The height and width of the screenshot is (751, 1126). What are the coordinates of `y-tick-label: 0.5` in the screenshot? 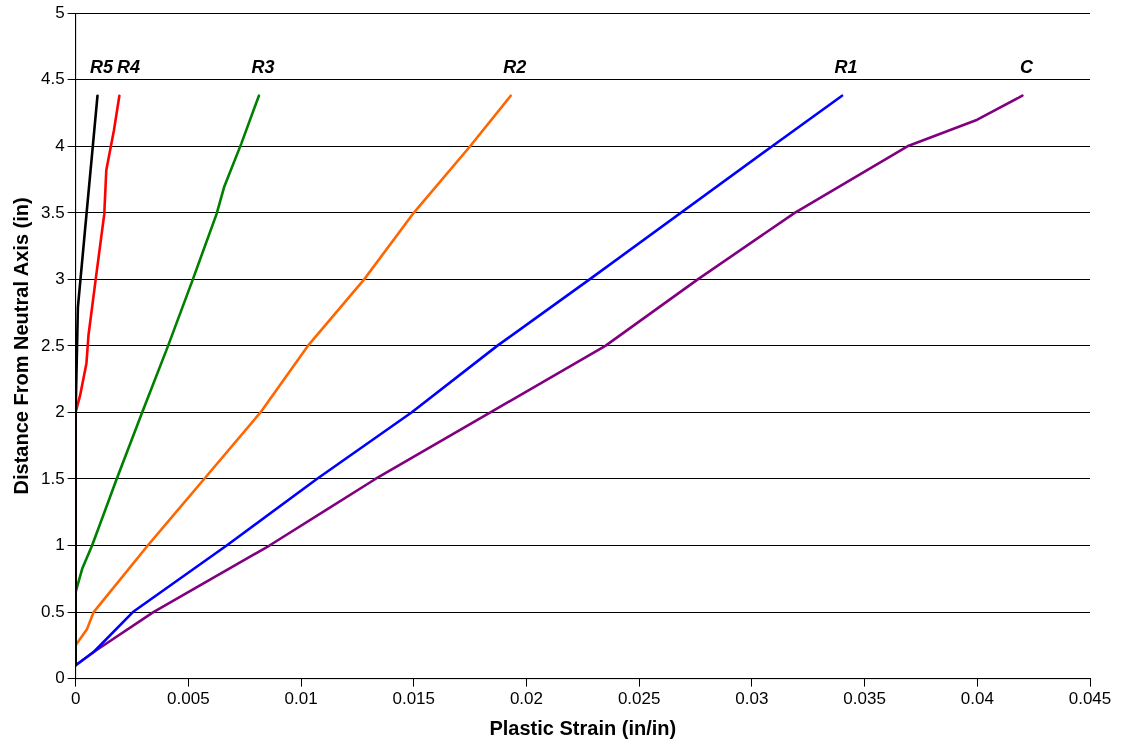 It's located at (52, 611).